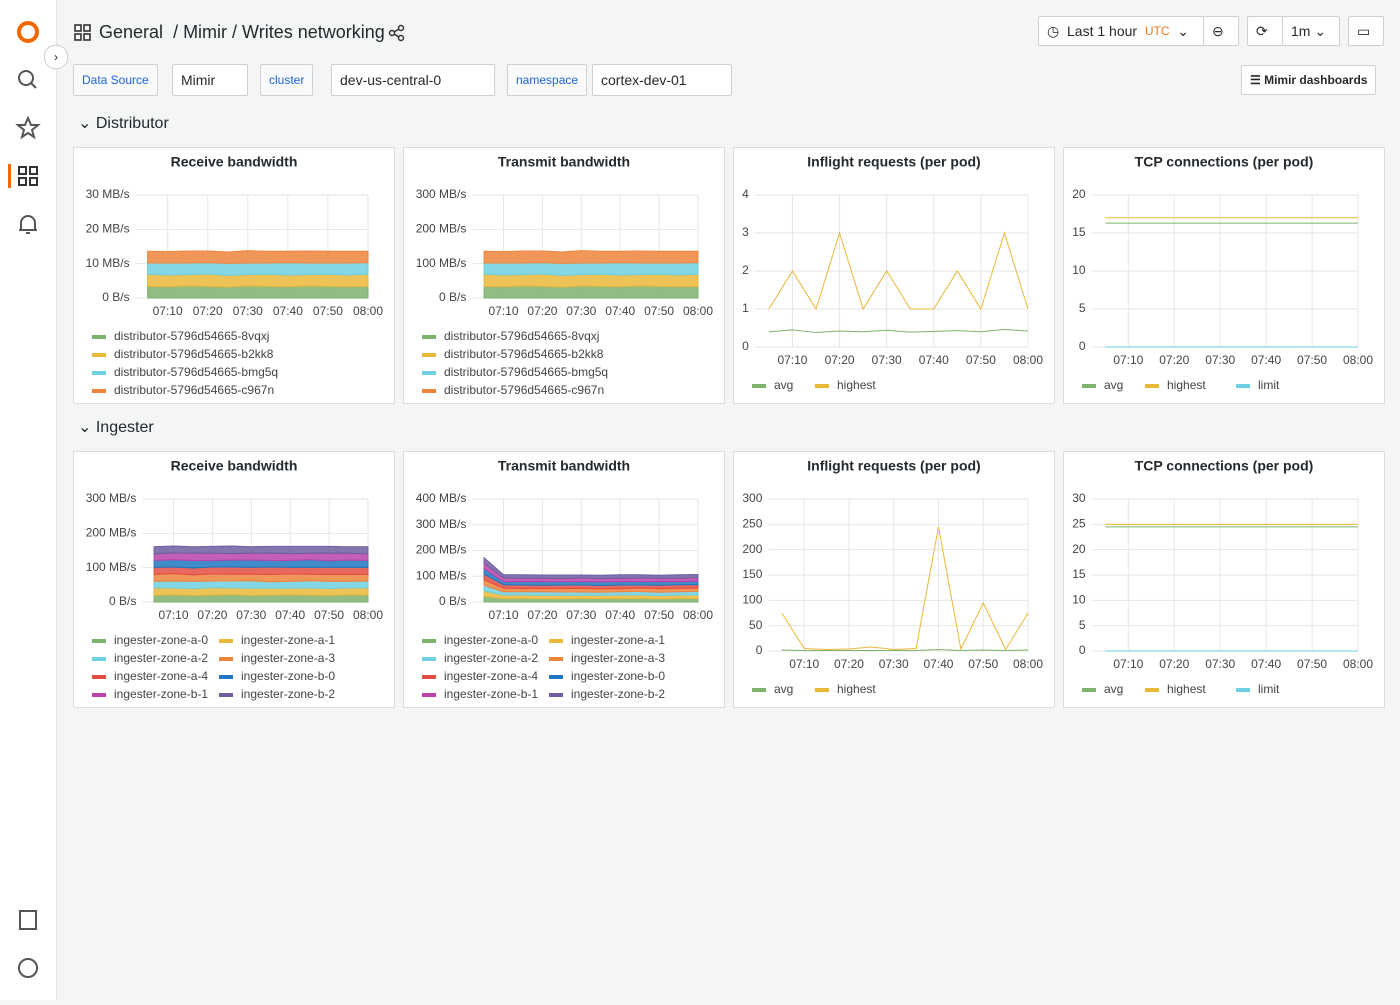 Image resolution: width=1400 pixels, height=1005 pixels. What do you see at coordinates (1309, 80) in the screenshot?
I see `links-button: ☰ Mimir dashboards` at bounding box center [1309, 80].